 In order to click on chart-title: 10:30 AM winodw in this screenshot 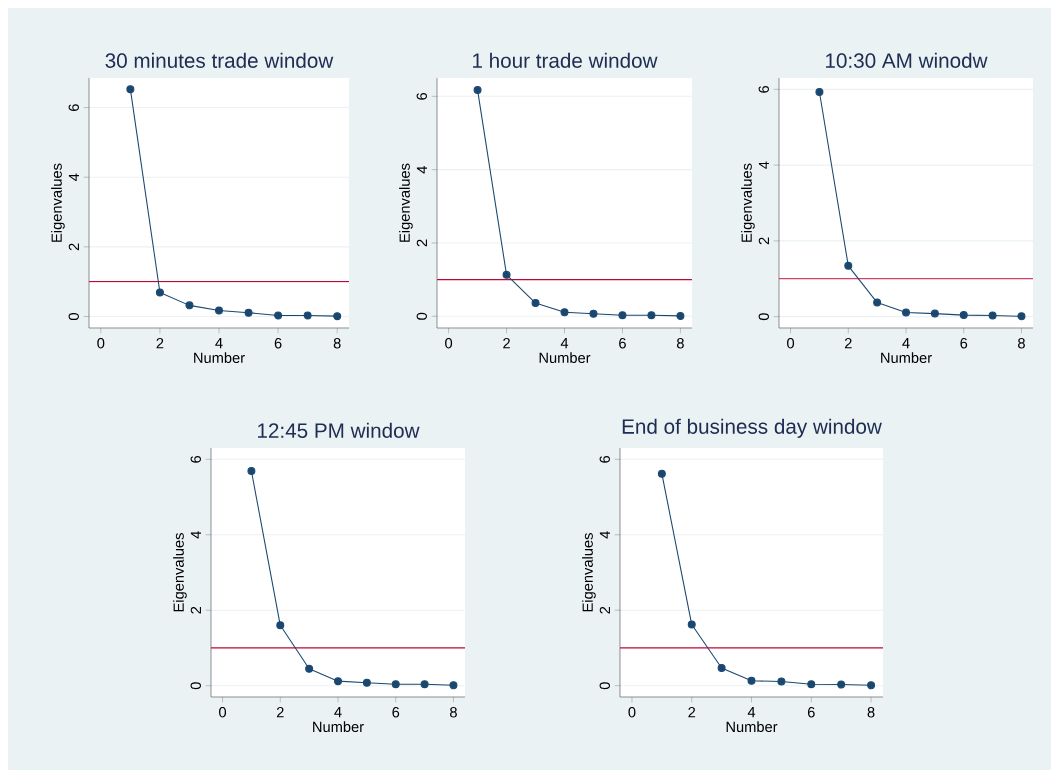, I will do `click(907, 60)`.